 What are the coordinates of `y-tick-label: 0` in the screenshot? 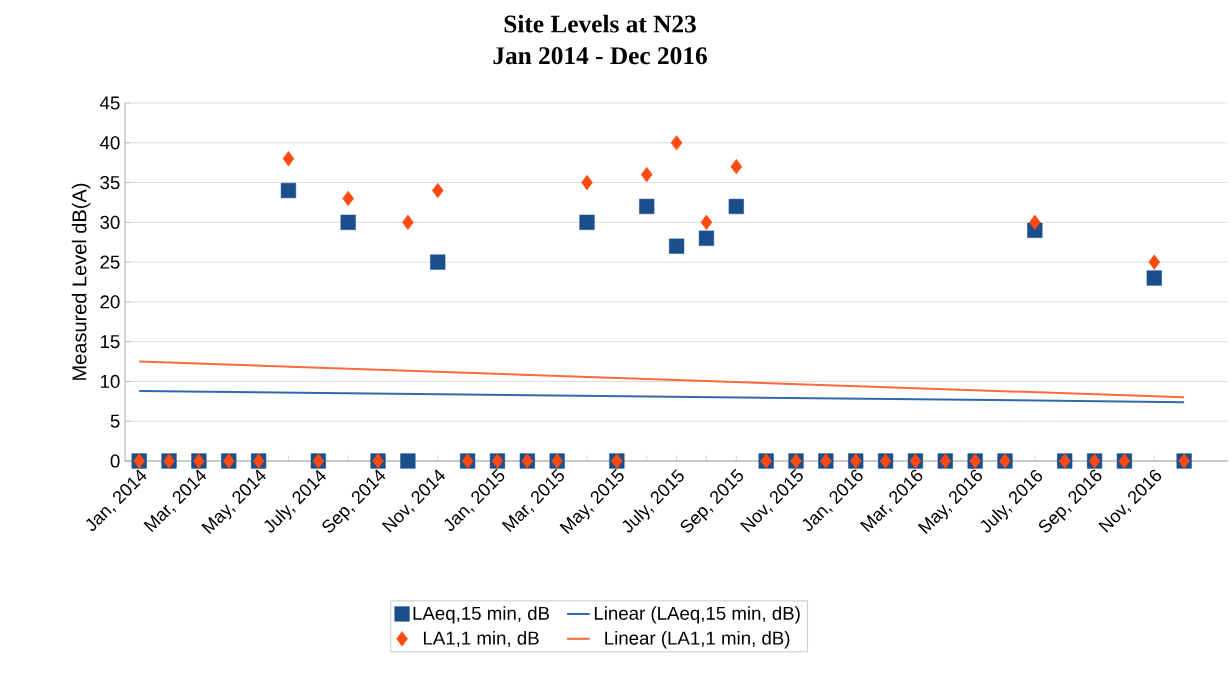 It's located at (115, 461).